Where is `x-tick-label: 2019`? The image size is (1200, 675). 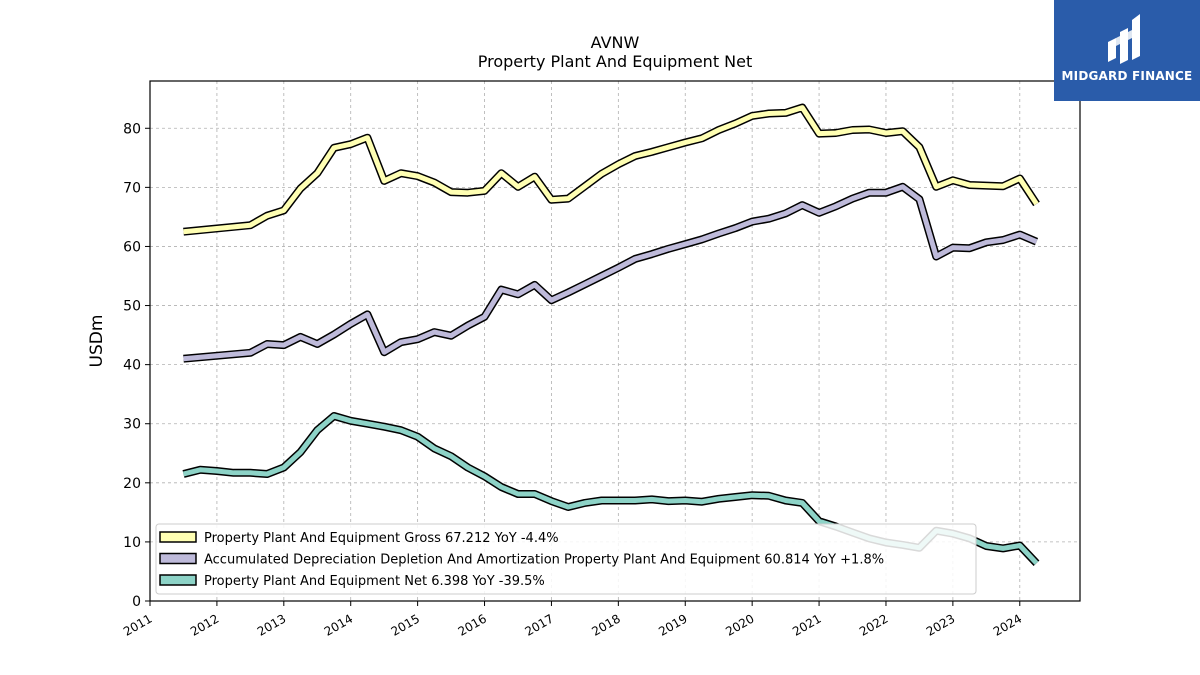
x-tick-label: 2019 is located at coordinates (672, 624).